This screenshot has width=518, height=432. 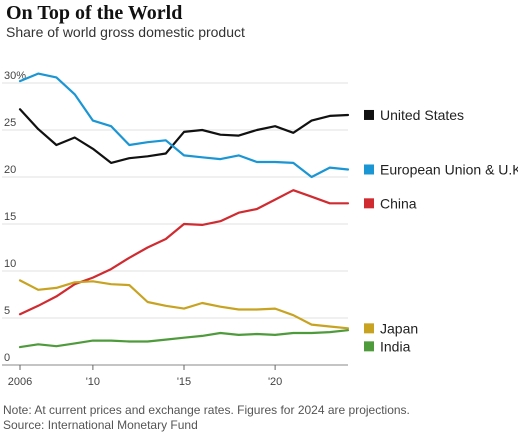 What do you see at coordinates (145, 376) in the screenshot?
I see `x-axis-ticks: 2006 '10 '15 '20` at bounding box center [145, 376].